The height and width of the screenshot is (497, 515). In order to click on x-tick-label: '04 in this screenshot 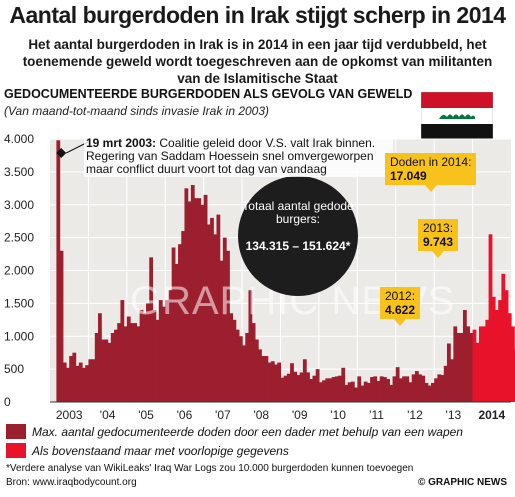, I will do `click(108, 415)`.